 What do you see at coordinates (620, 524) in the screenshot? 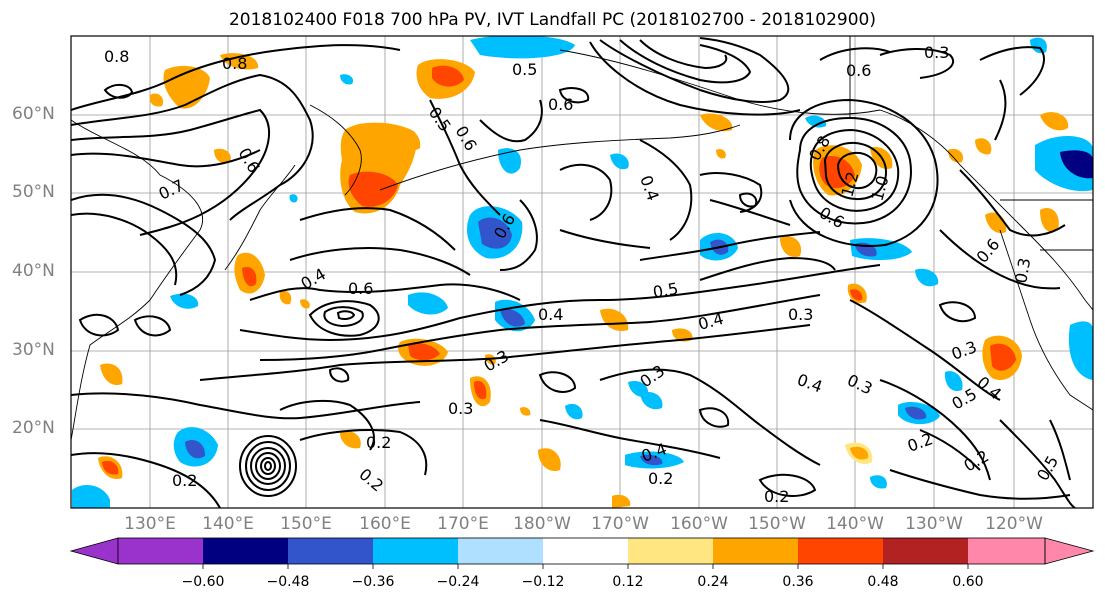
I see `lon-label-170w: 170°W` at bounding box center [620, 524].